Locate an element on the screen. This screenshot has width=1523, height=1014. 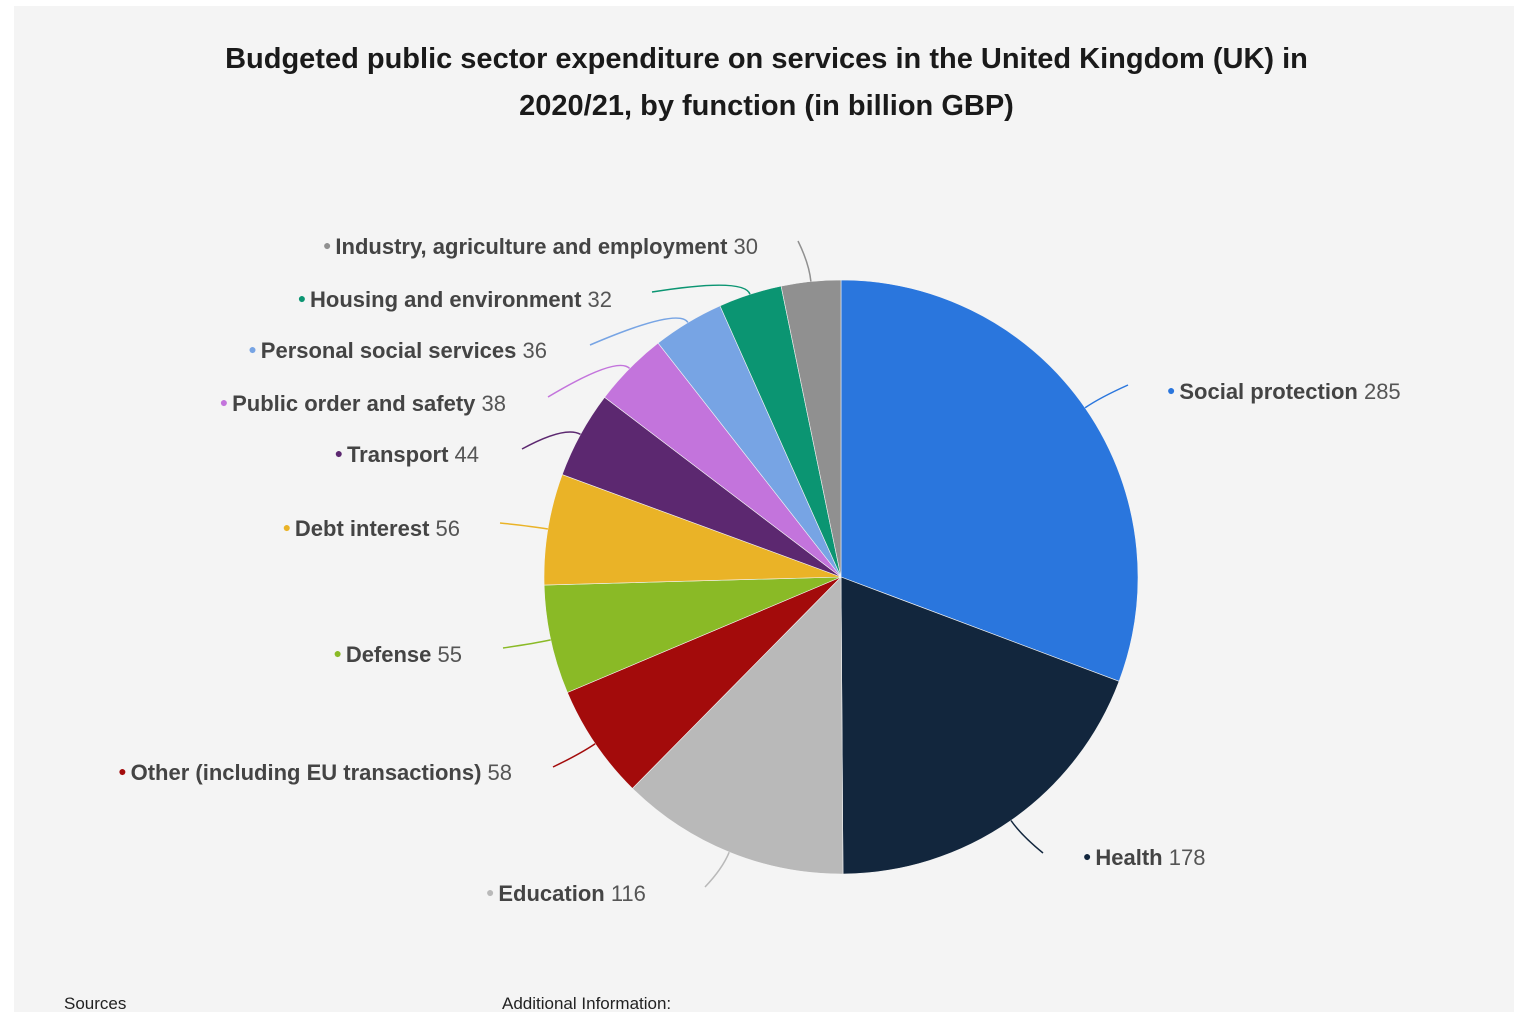
label-value-defense: 55 is located at coordinates (446, 654).